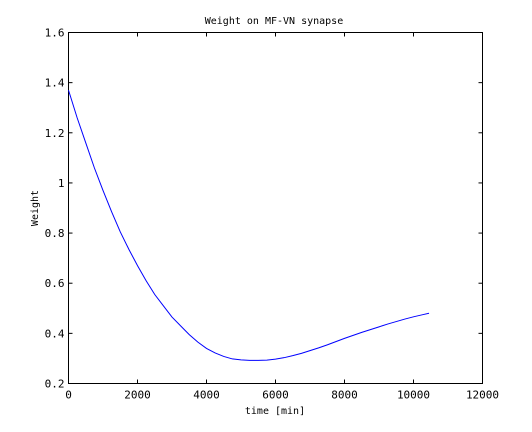 Image resolution: width=532 pixels, height=432 pixels. Describe the element at coordinates (137, 395) in the screenshot. I see `x-tick-label: 2000` at that location.